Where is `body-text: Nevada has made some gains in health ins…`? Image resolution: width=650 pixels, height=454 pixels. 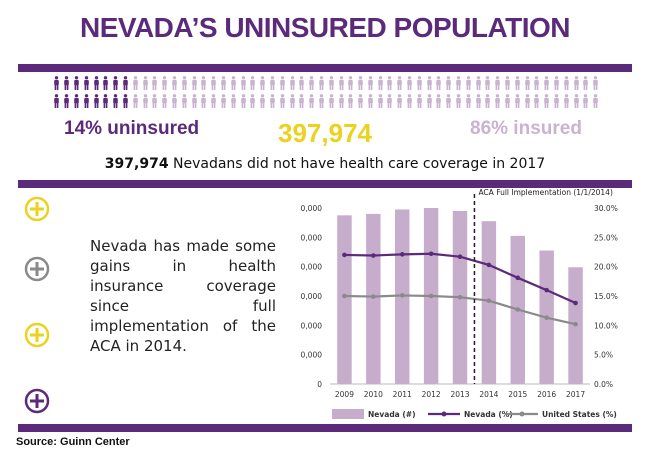 body-text: Nevada has made some gains in health ins… is located at coordinates (183, 296).